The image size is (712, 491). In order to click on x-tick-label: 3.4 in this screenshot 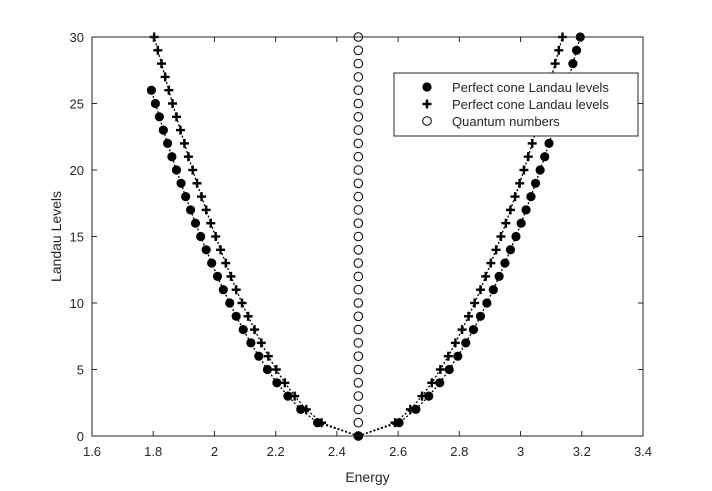, I will do `click(643, 451)`.